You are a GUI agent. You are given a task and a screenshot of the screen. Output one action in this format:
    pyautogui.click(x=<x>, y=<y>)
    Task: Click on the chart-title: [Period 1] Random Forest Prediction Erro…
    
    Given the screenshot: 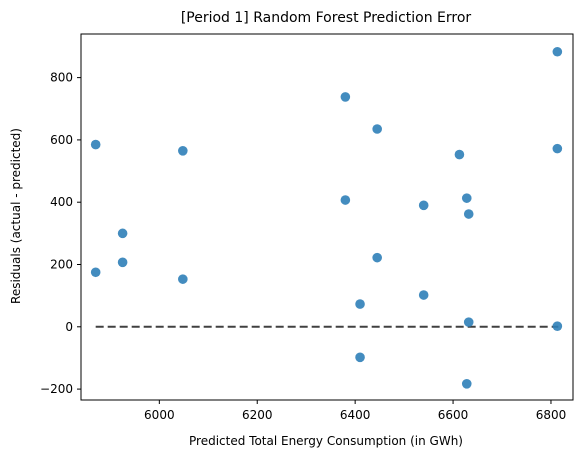 What is the action you would take?
    pyautogui.click(x=326, y=18)
    